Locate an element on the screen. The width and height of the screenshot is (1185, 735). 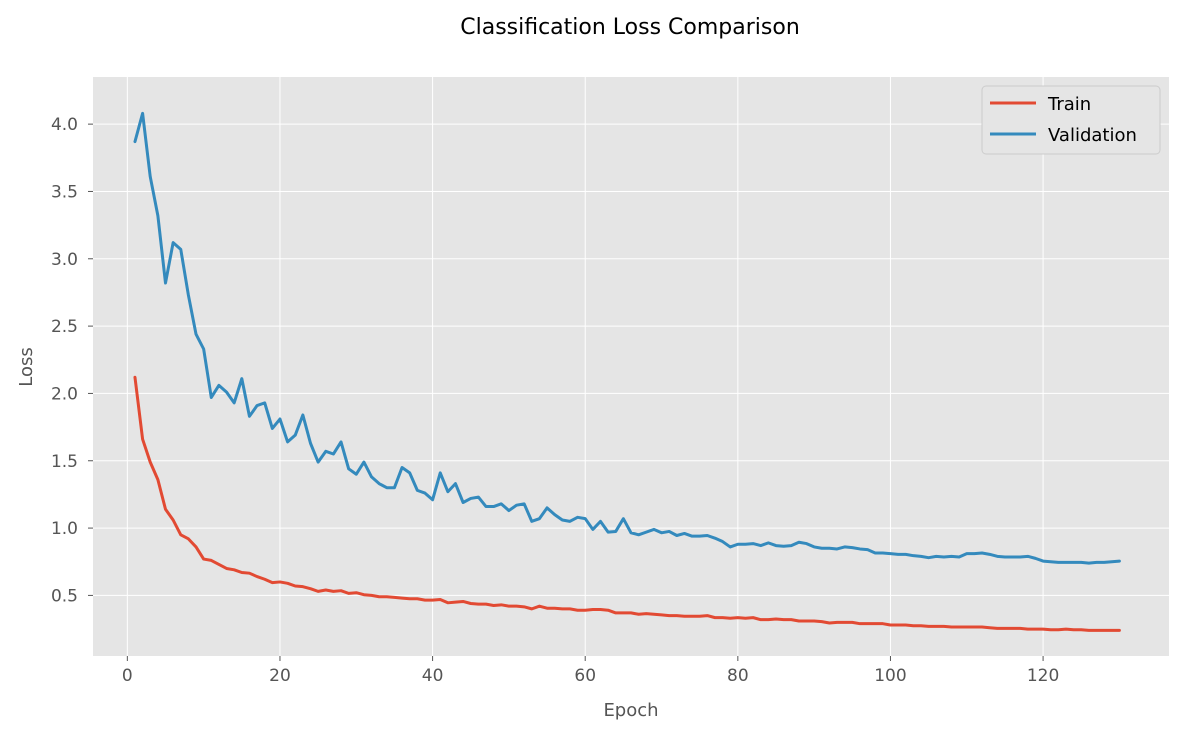
legend-label-train: Train is located at coordinates (1069, 104).